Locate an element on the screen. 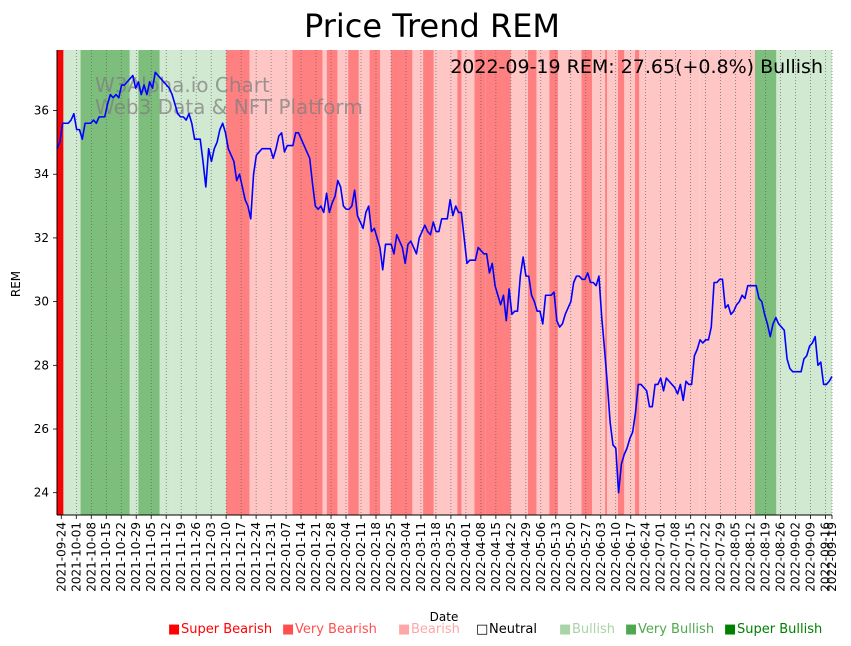 This screenshot has width=851, height=646. x-tick-label: 2021-09-24 is located at coordinates (61, 557).